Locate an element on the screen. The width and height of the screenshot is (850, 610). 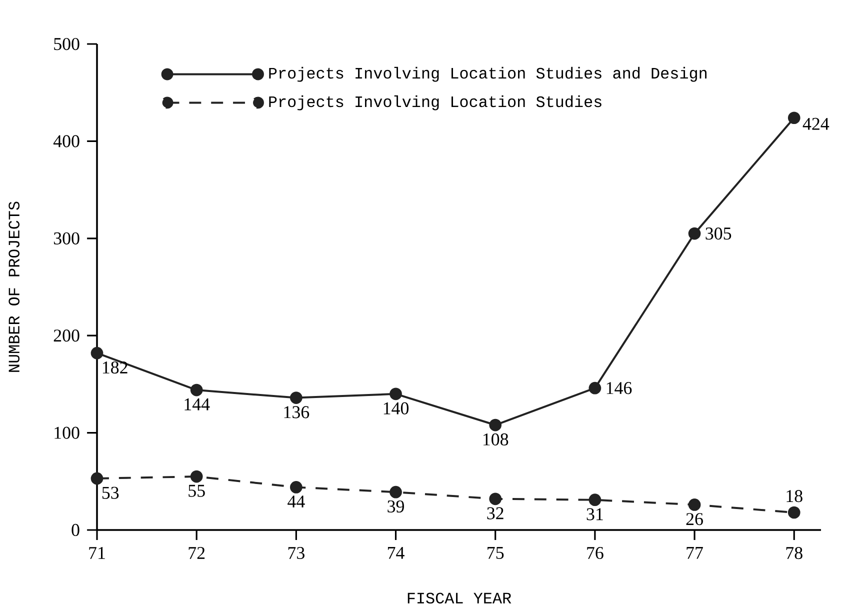
x-tick-label: 78 is located at coordinates (794, 553).